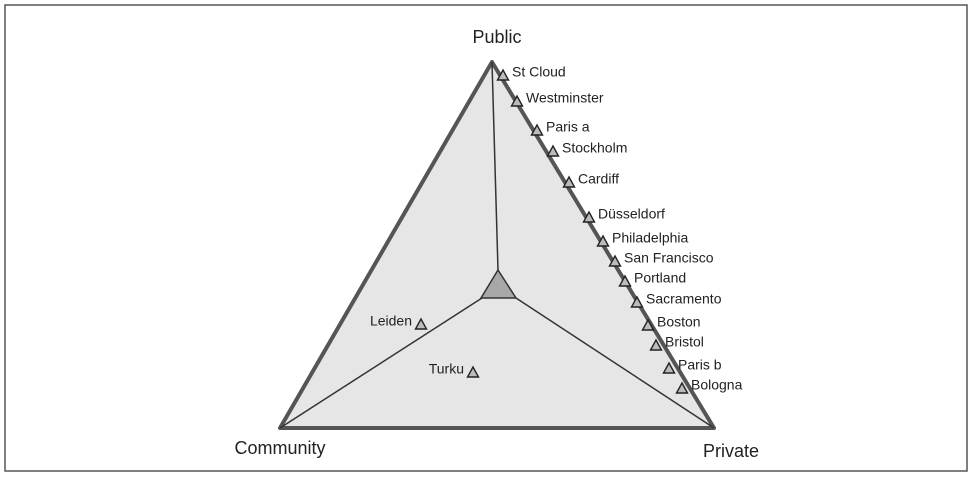 The height and width of the screenshot is (477, 973). What do you see at coordinates (679, 322) in the screenshot?
I see `node-label: Boston` at bounding box center [679, 322].